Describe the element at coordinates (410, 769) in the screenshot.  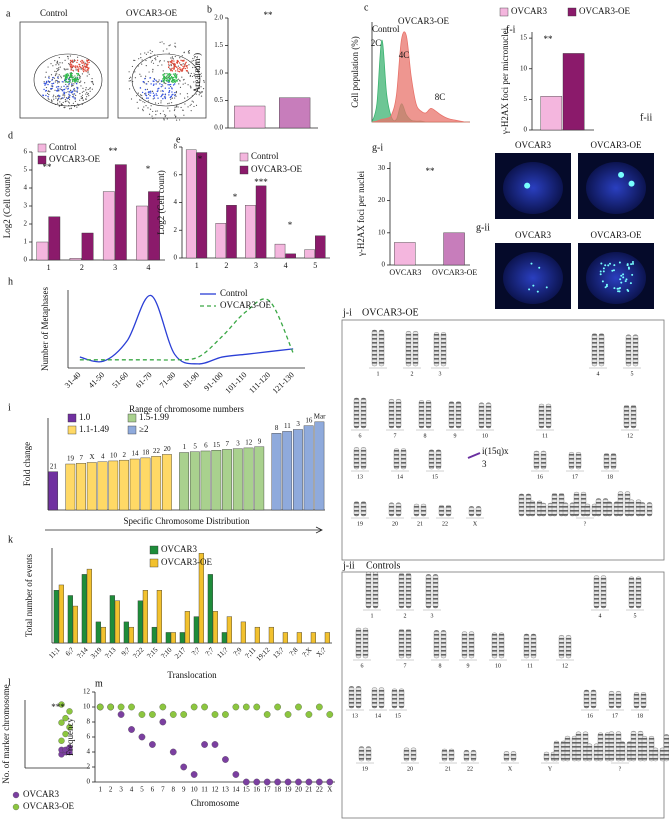
I see `chromosome-number: 20` at that location.